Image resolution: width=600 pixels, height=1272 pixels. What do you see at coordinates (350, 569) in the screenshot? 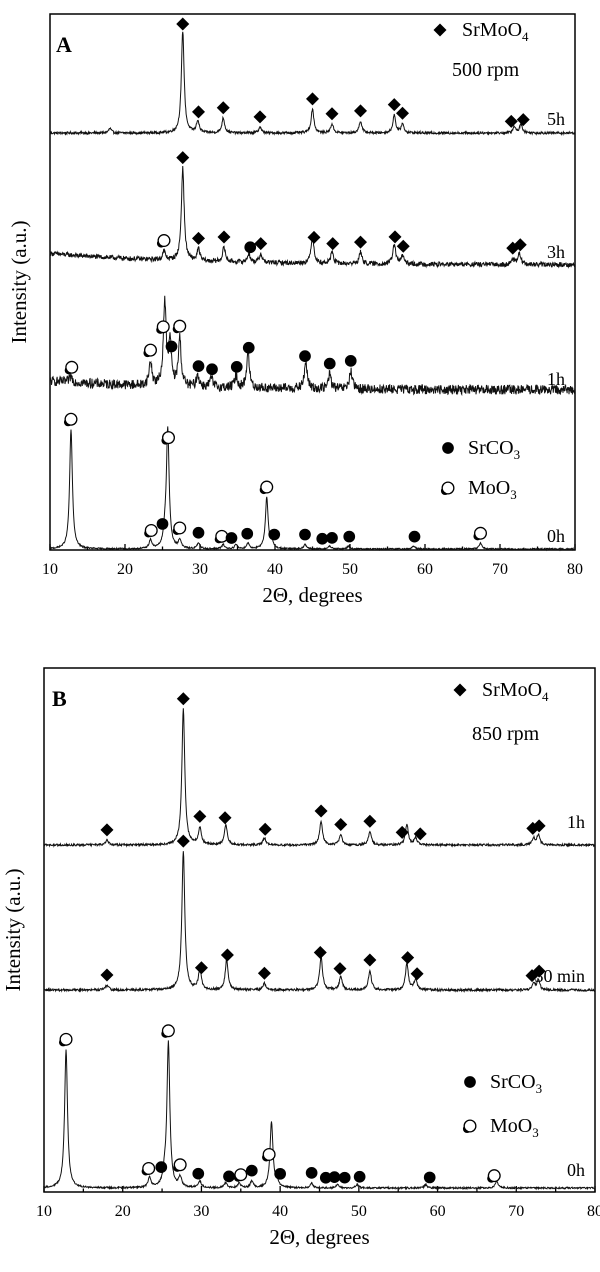
I see `x-tick-label: 50` at bounding box center [350, 569].